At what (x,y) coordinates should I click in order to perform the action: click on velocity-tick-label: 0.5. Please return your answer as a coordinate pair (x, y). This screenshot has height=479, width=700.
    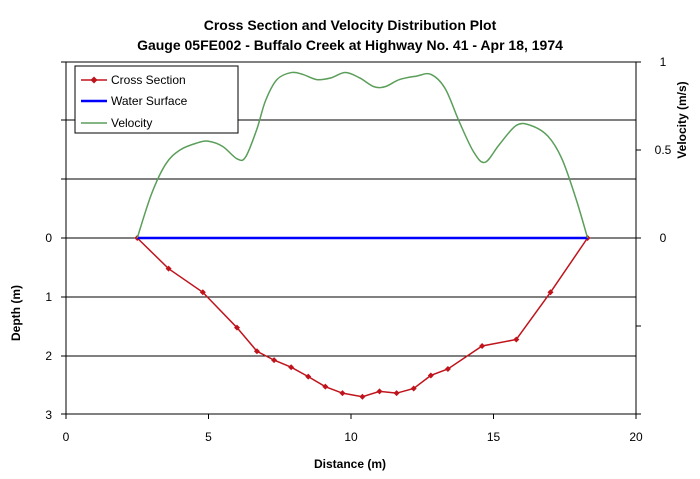
    Looking at the image, I should click on (663, 150).